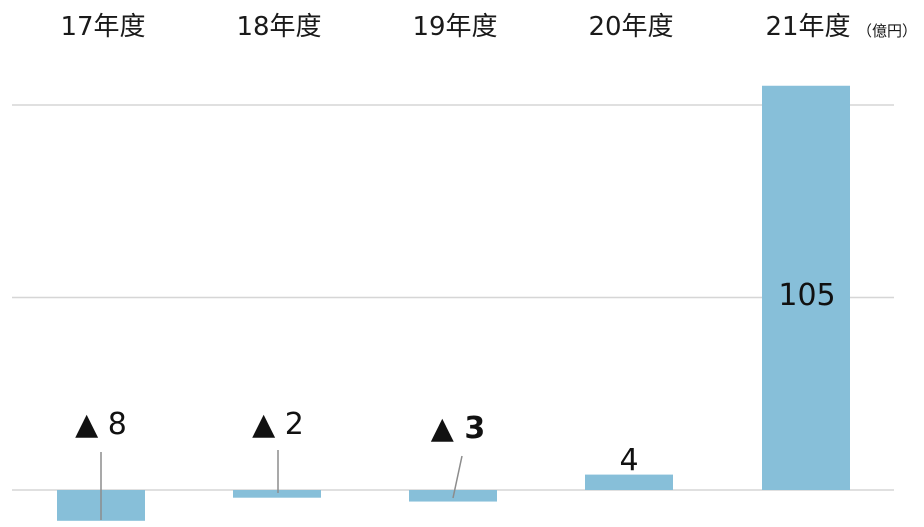 This screenshot has height=527, width=924. What do you see at coordinates (807, 27) in the screenshot?
I see `category-label-21年度: 21年度` at bounding box center [807, 27].